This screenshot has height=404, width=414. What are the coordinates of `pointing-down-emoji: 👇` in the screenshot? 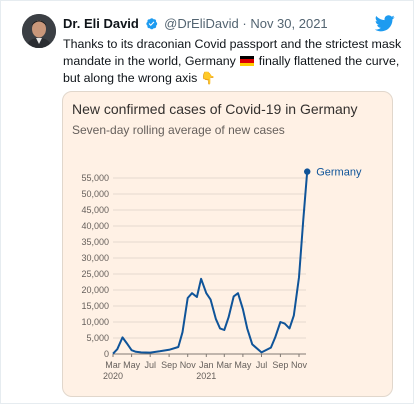 It's located at (208, 78).